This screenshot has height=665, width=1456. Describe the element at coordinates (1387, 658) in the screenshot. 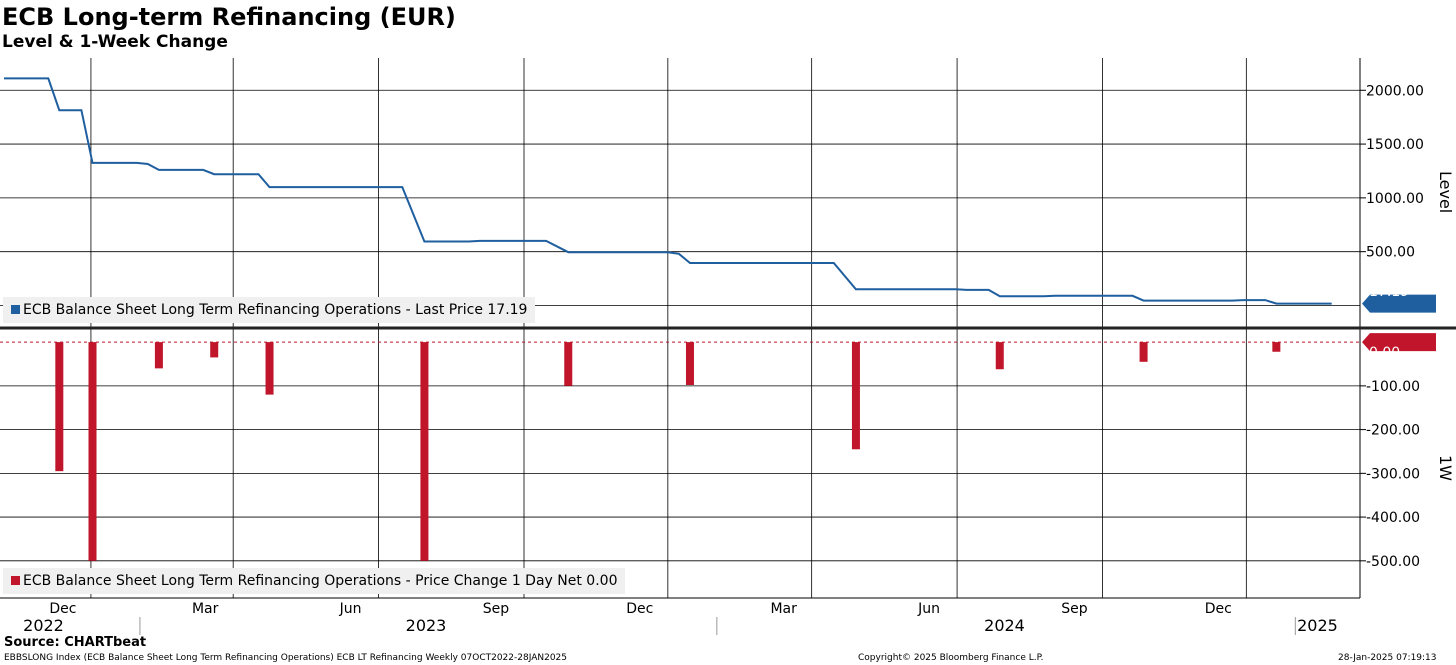

I see `footer-right: 28-Jan-2025 07:19:13` at that location.